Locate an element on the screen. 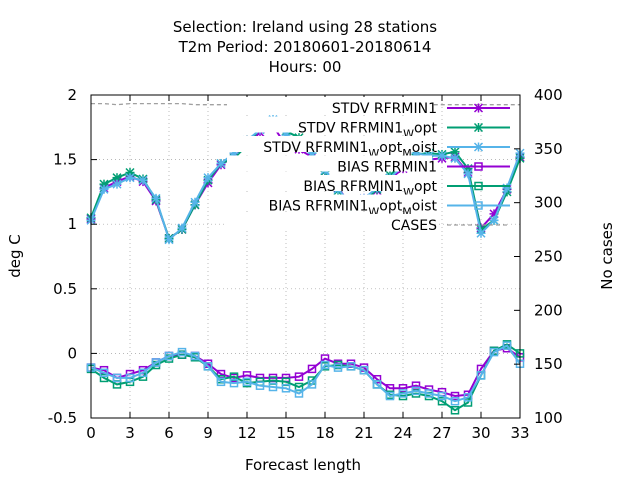 The image size is (640, 480). legend-label: BIAS RFRMIN1WoptMoist is located at coordinates (353, 209).